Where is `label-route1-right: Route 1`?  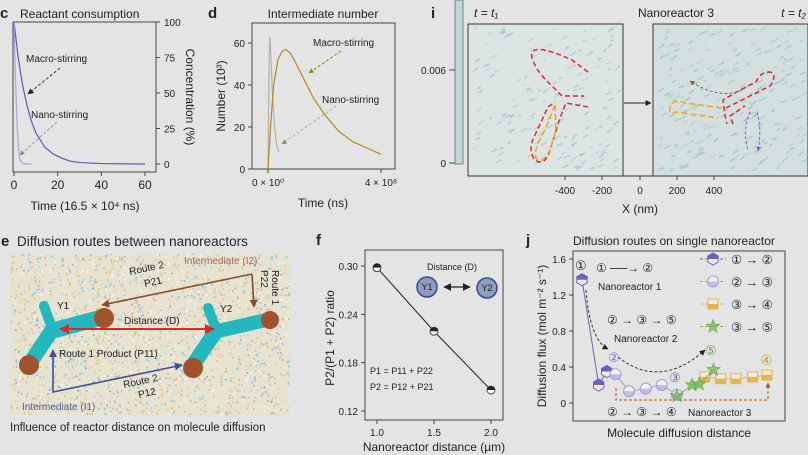 label-route1-right: Route 1 is located at coordinates (274, 287).